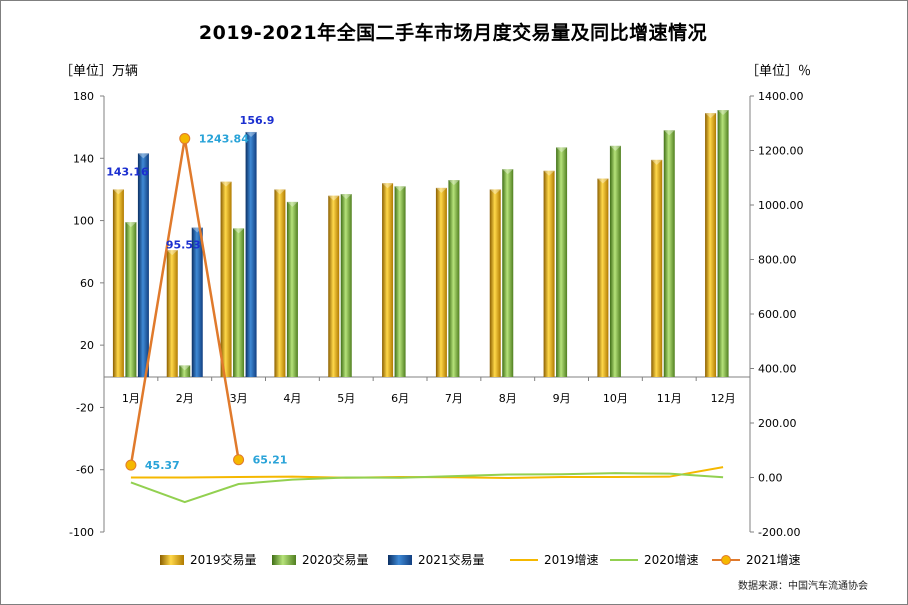 This screenshot has height=605, width=908. What do you see at coordinates (508, 398) in the screenshot?
I see `category-label: 8月` at bounding box center [508, 398].